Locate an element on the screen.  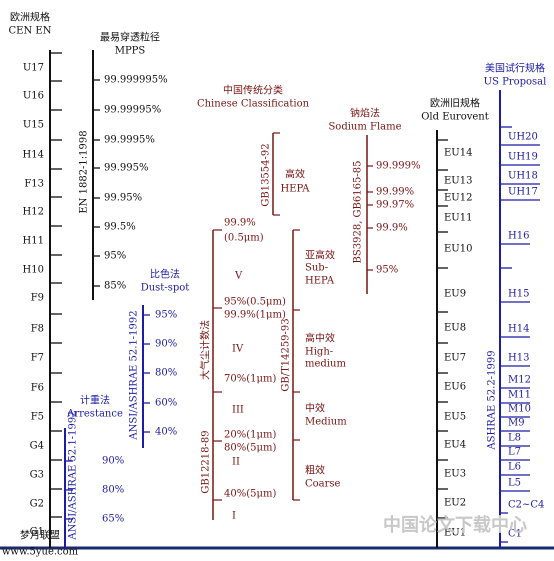
counting-label: IV is located at coordinates (238, 349).